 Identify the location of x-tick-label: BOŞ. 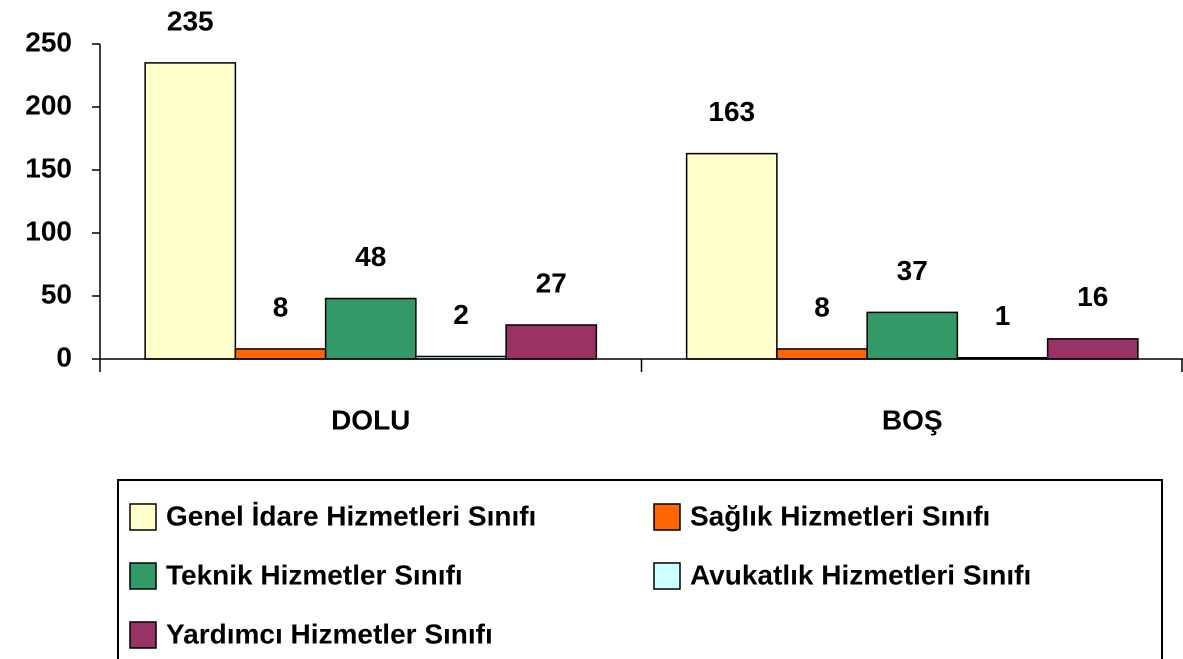
(912, 419).